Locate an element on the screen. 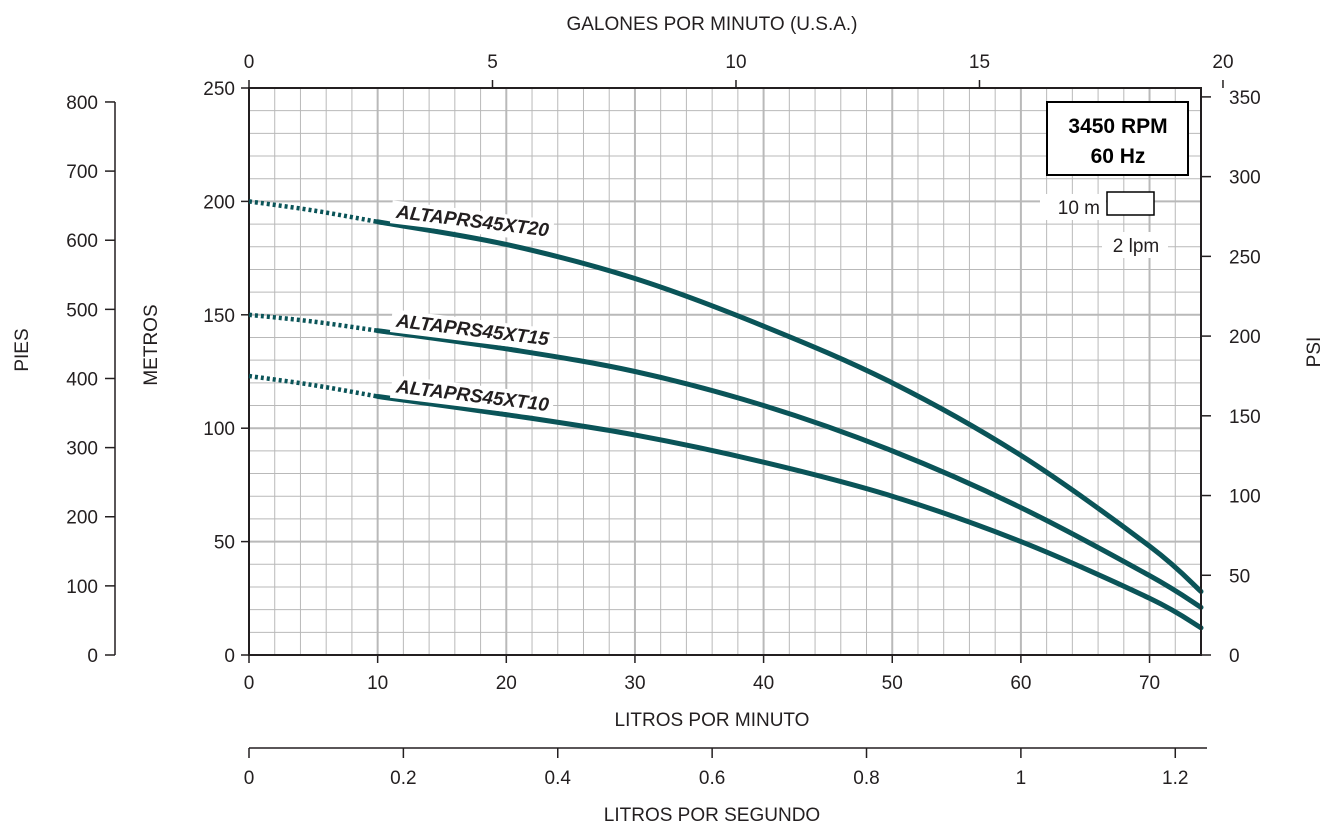 The height and width of the screenshot is (829, 1333). x-top-tick-label: 5 is located at coordinates (492, 62).